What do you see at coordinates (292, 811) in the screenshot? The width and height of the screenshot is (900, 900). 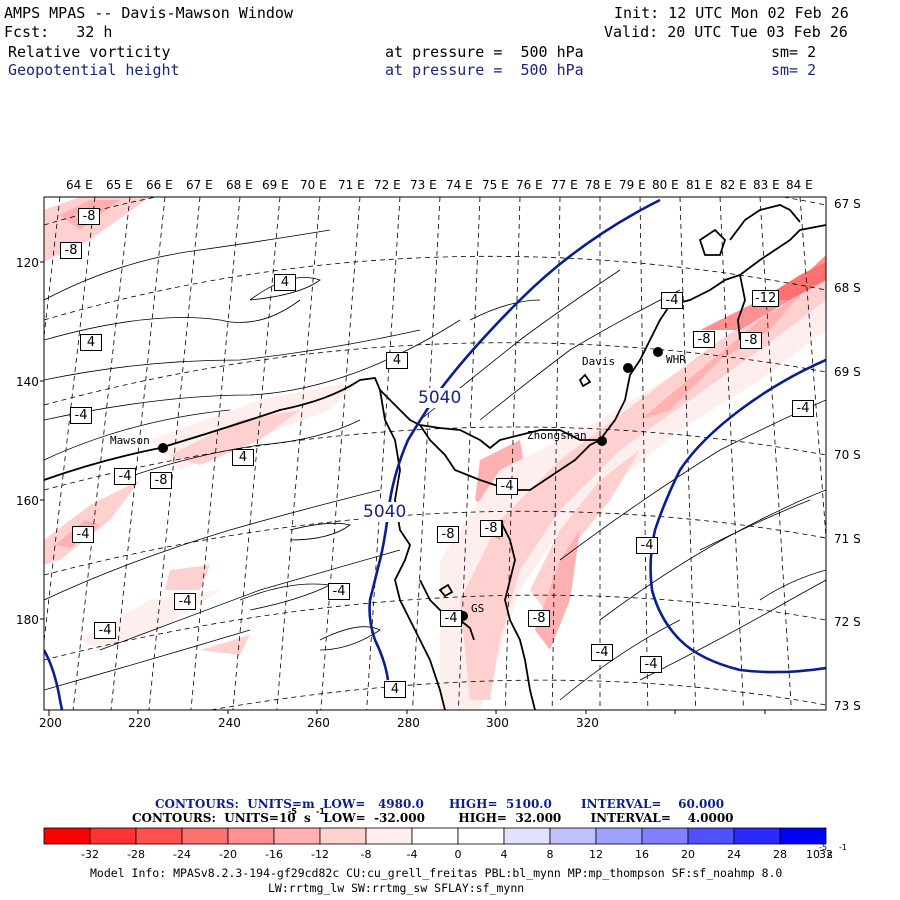 I see `vorticity-units-exponent-a: -5` at bounding box center [292, 811].